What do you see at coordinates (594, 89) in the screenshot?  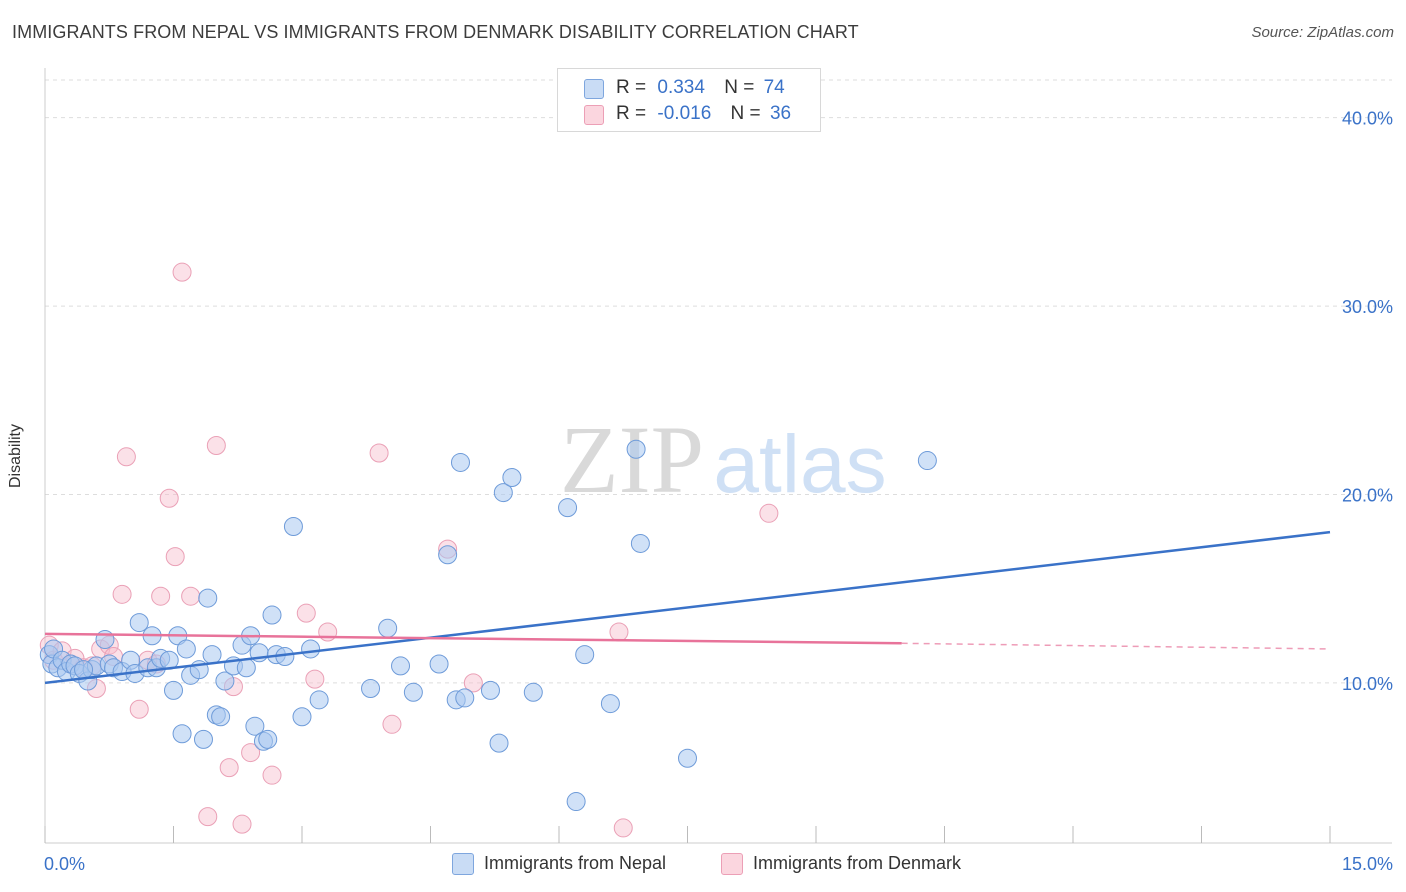 I see `legend-swatch-nepal` at bounding box center [594, 89].